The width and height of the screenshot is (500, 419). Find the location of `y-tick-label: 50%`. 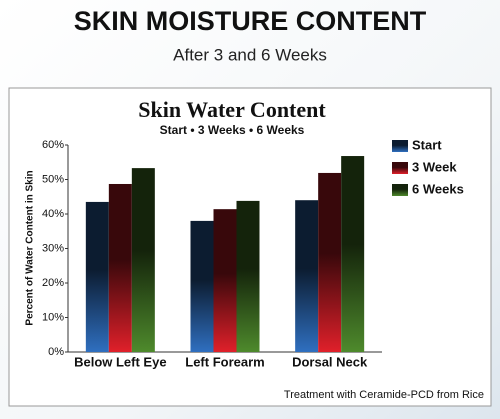

y-tick-label: 50% is located at coordinates (53, 179).